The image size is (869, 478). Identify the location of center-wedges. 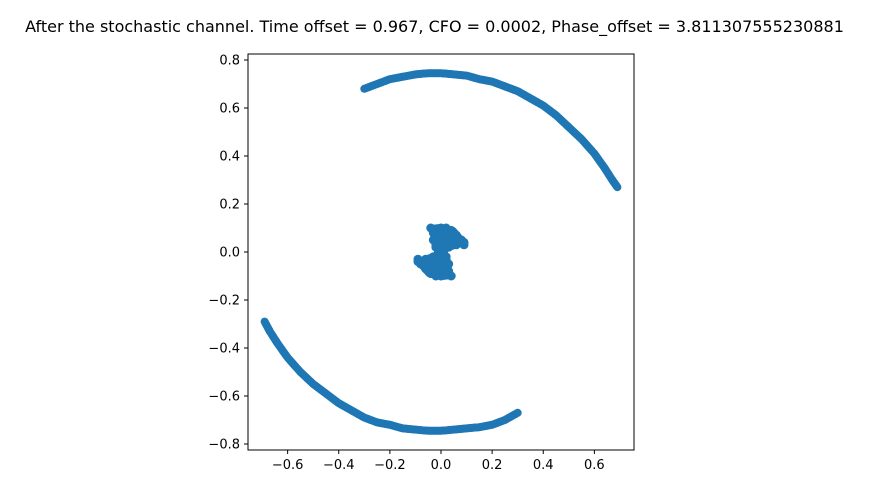
(441, 252).